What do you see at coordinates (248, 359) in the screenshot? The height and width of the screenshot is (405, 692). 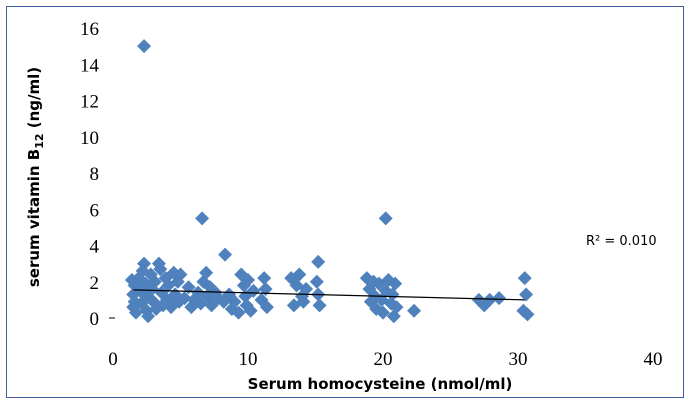 I see `x-tick-label: 10` at bounding box center [248, 359].